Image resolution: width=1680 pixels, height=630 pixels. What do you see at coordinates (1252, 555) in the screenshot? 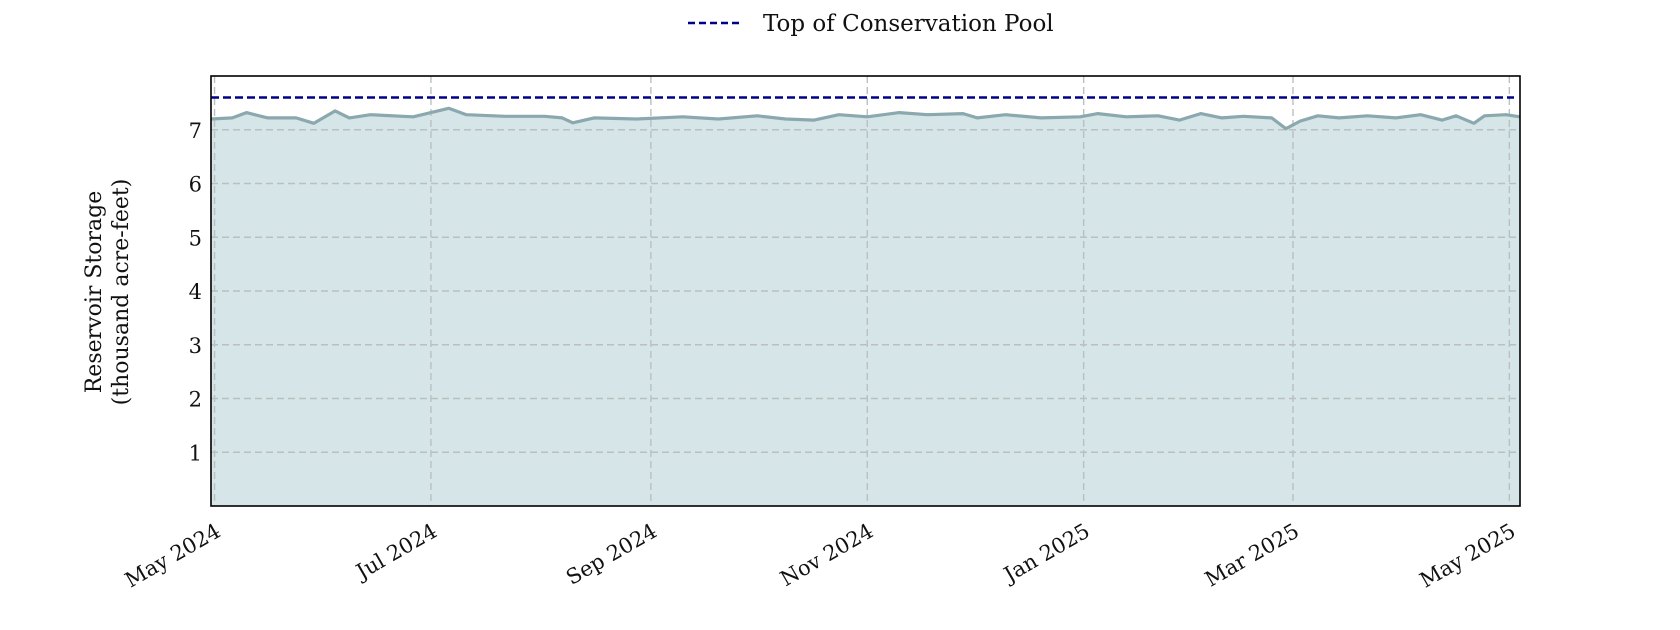
I see `x-tick-label: Mar 2025` at bounding box center [1252, 555].